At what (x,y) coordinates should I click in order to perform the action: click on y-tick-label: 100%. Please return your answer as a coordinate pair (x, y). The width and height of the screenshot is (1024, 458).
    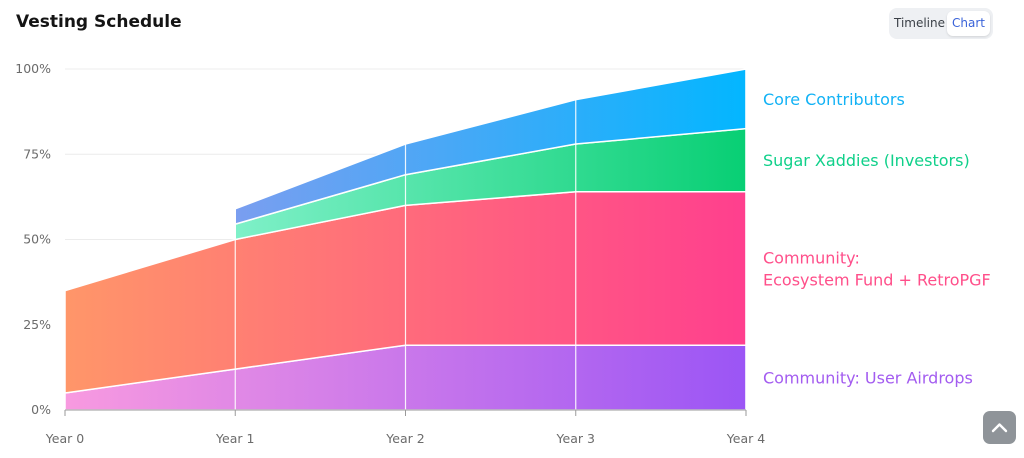
    Looking at the image, I should click on (33, 68).